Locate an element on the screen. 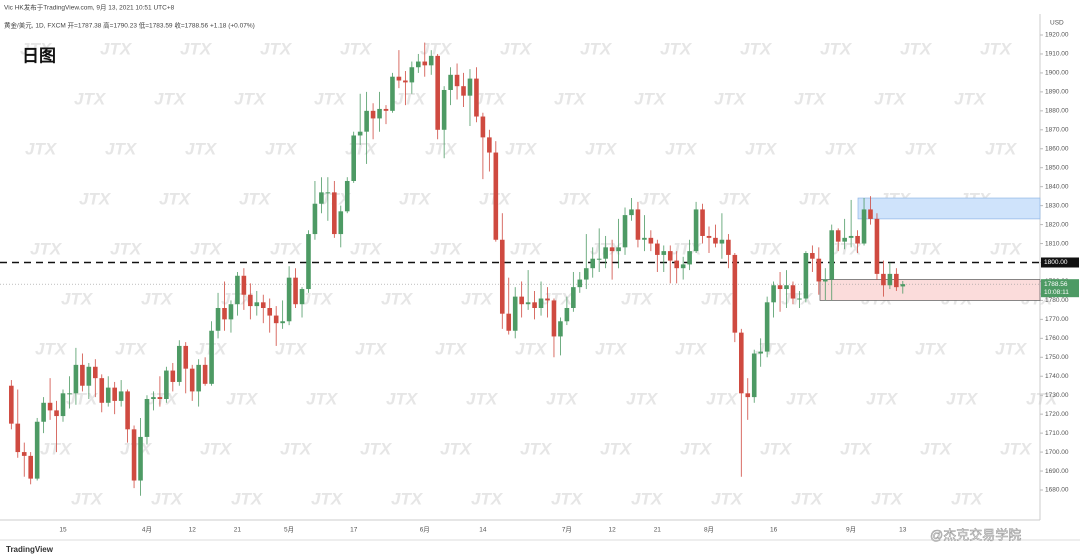  zone is located at coordinates (949, 208).